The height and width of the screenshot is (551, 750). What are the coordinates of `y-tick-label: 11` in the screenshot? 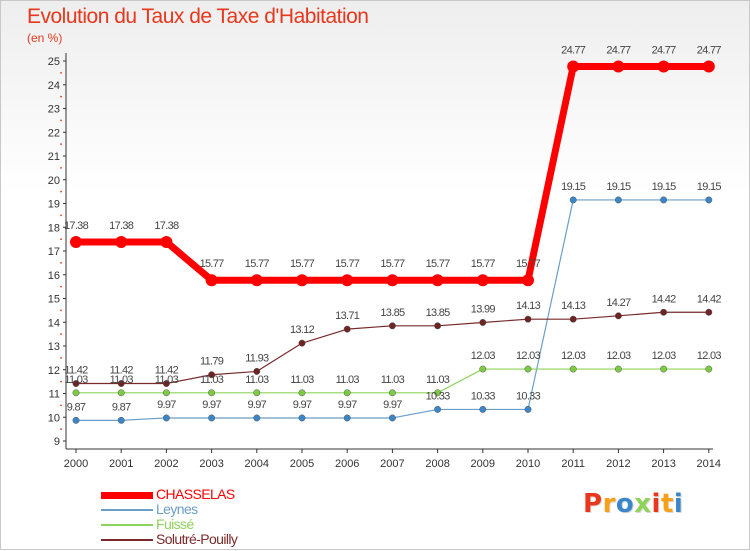 It's located at (54, 395).